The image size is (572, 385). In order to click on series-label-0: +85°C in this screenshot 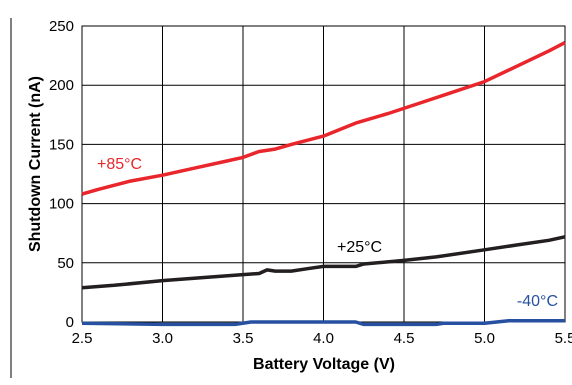, I will do `click(119, 164)`.